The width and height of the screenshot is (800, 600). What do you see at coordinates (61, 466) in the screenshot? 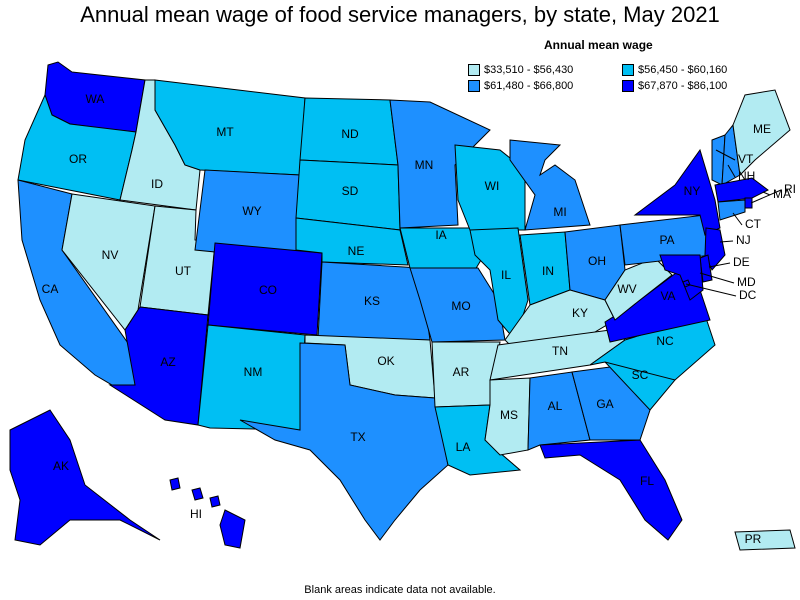
I see `state-label-ak: AK` at bounding box center [61, 466].